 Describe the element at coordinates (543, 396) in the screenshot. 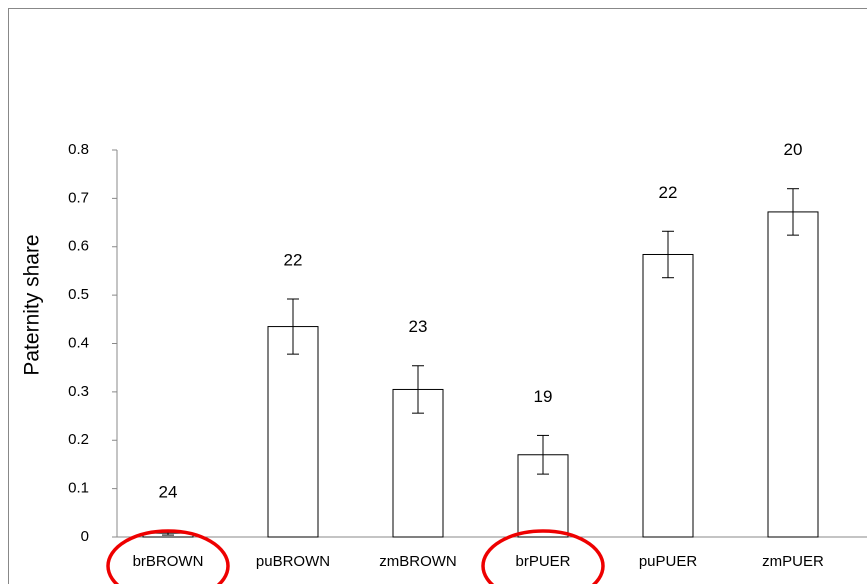

I see `annotation: 19` at that location.